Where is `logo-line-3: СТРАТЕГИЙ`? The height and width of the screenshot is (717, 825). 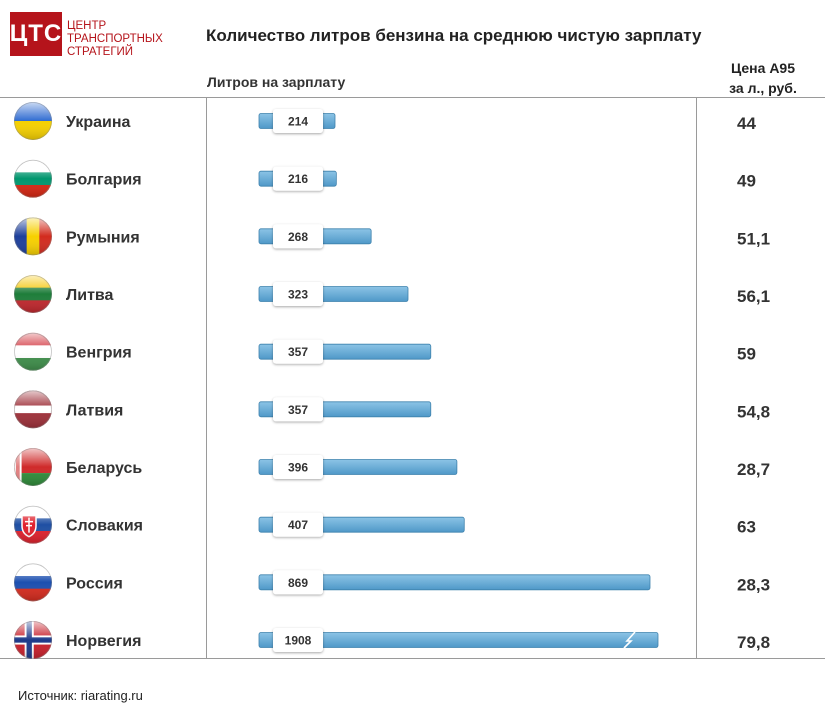
logo-line-3: СТРАТЕГИЙ is located at coordinates (100, 52).